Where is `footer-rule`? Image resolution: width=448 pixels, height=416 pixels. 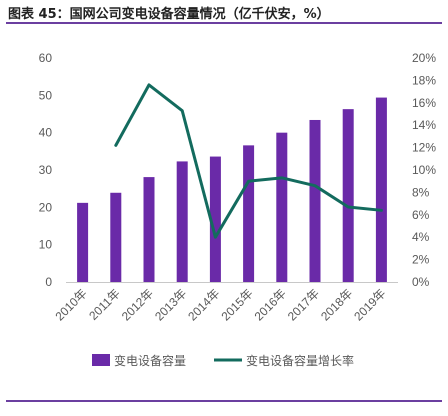 footer-rule is located at coordinates (224, 401).